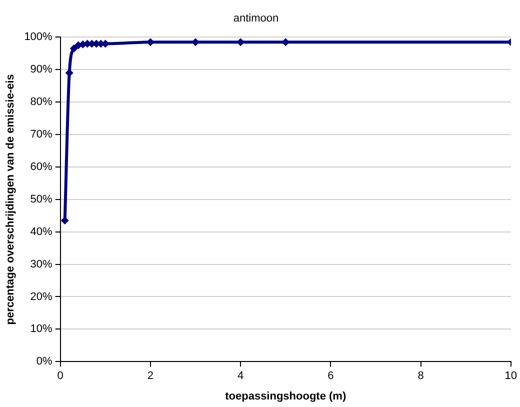 This screenshot has height=407, width=520. Describe the element at coordinates (41, 70) in the screenshot. I see `y-tick-label: 90%` at that location.